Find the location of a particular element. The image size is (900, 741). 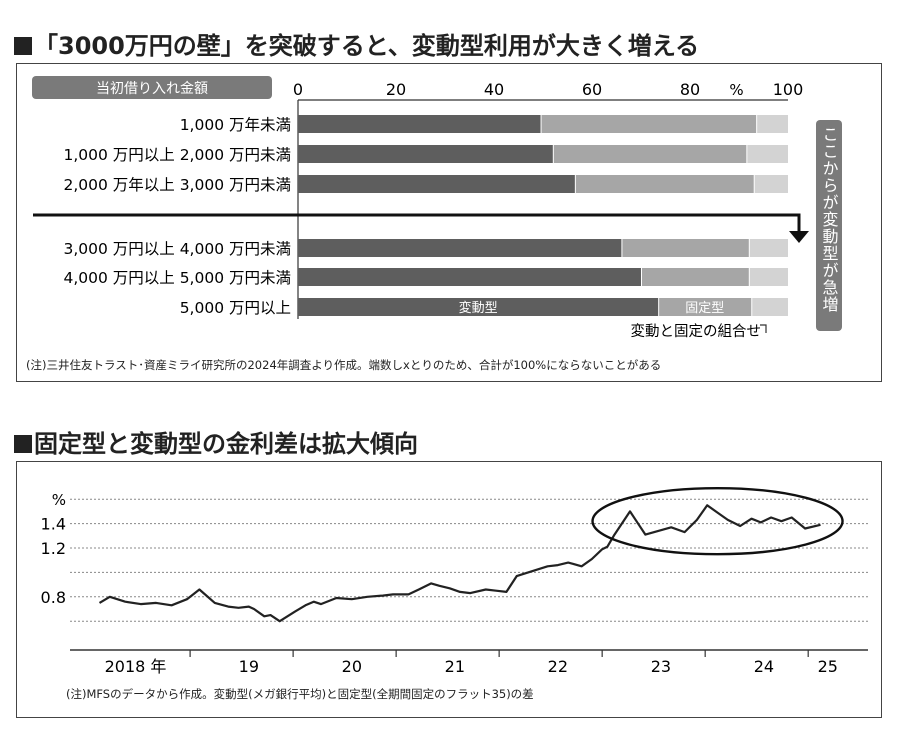

separator-arrow-line is located at coordinates (417, 223).